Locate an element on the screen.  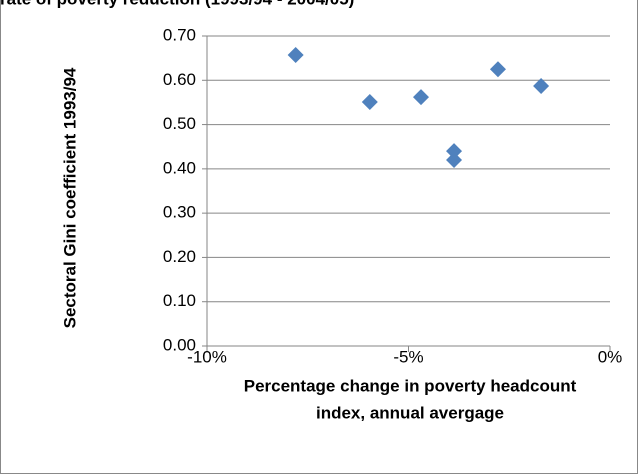
x-axis-label: Percentage change in poverty headcount is located at coordinates (410, 385).